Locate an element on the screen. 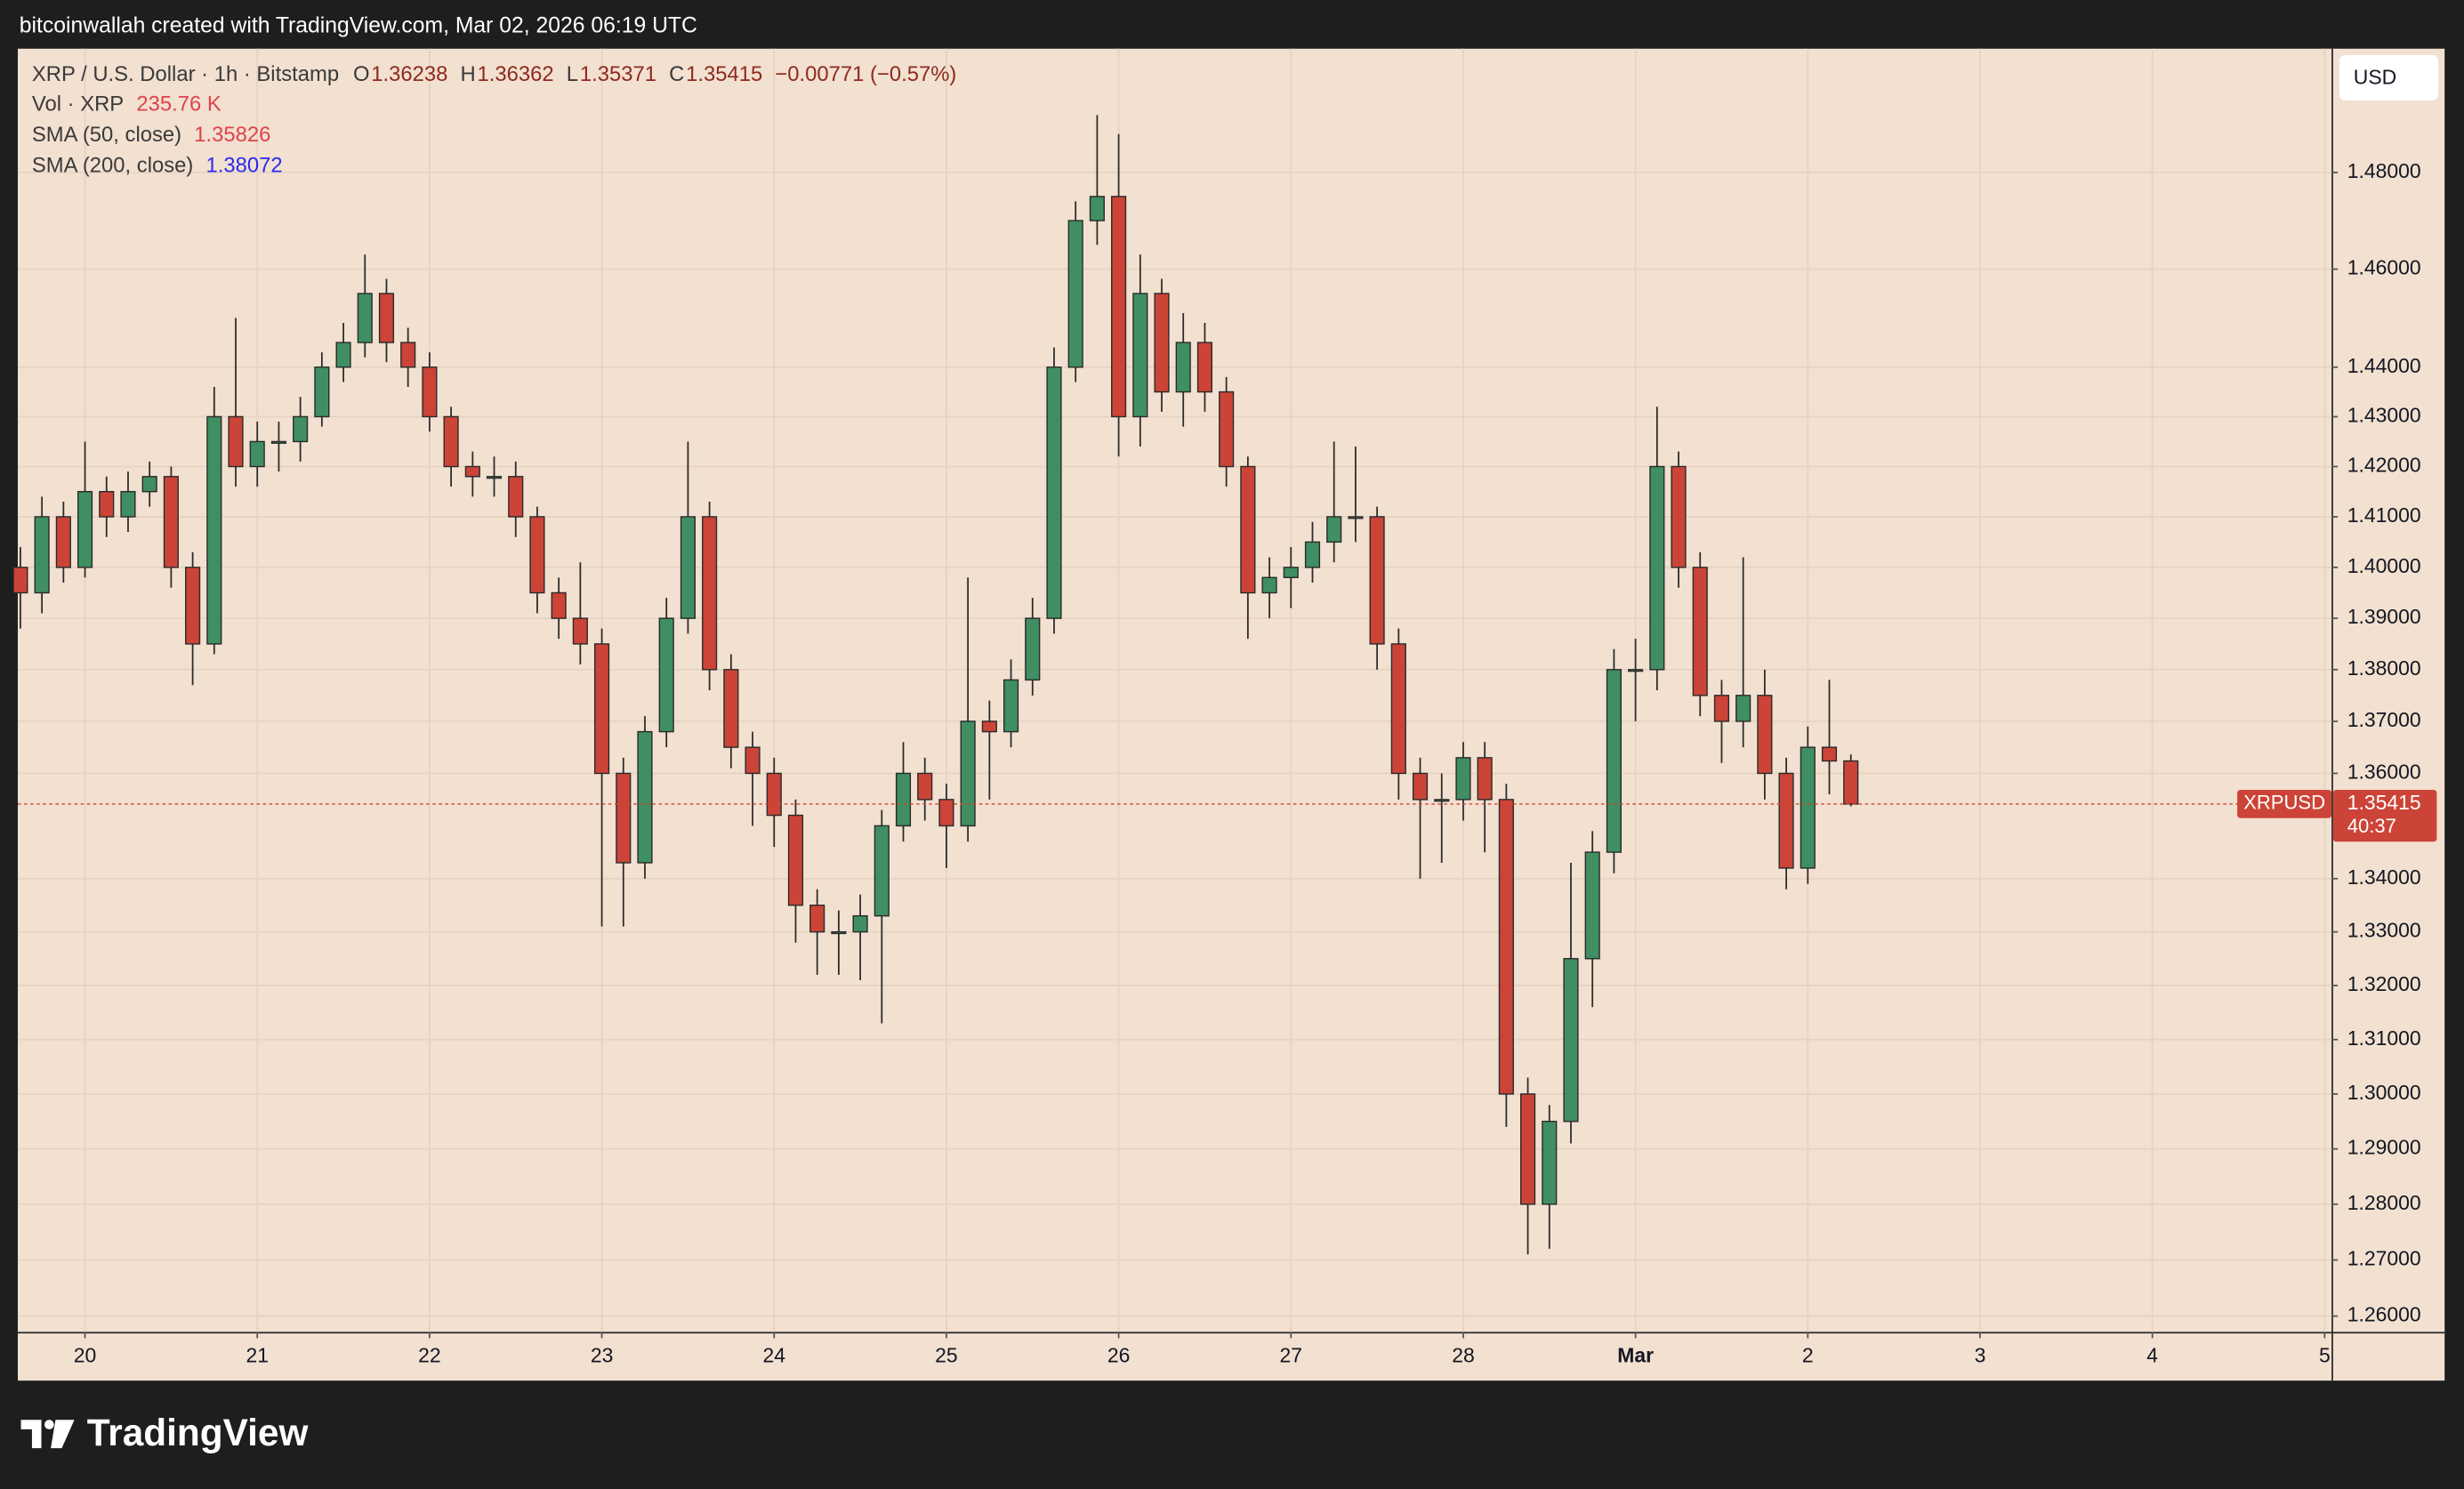 The image size is (2464, 1489). x-tick-label: 21 is located at coordinates (257, 1355).